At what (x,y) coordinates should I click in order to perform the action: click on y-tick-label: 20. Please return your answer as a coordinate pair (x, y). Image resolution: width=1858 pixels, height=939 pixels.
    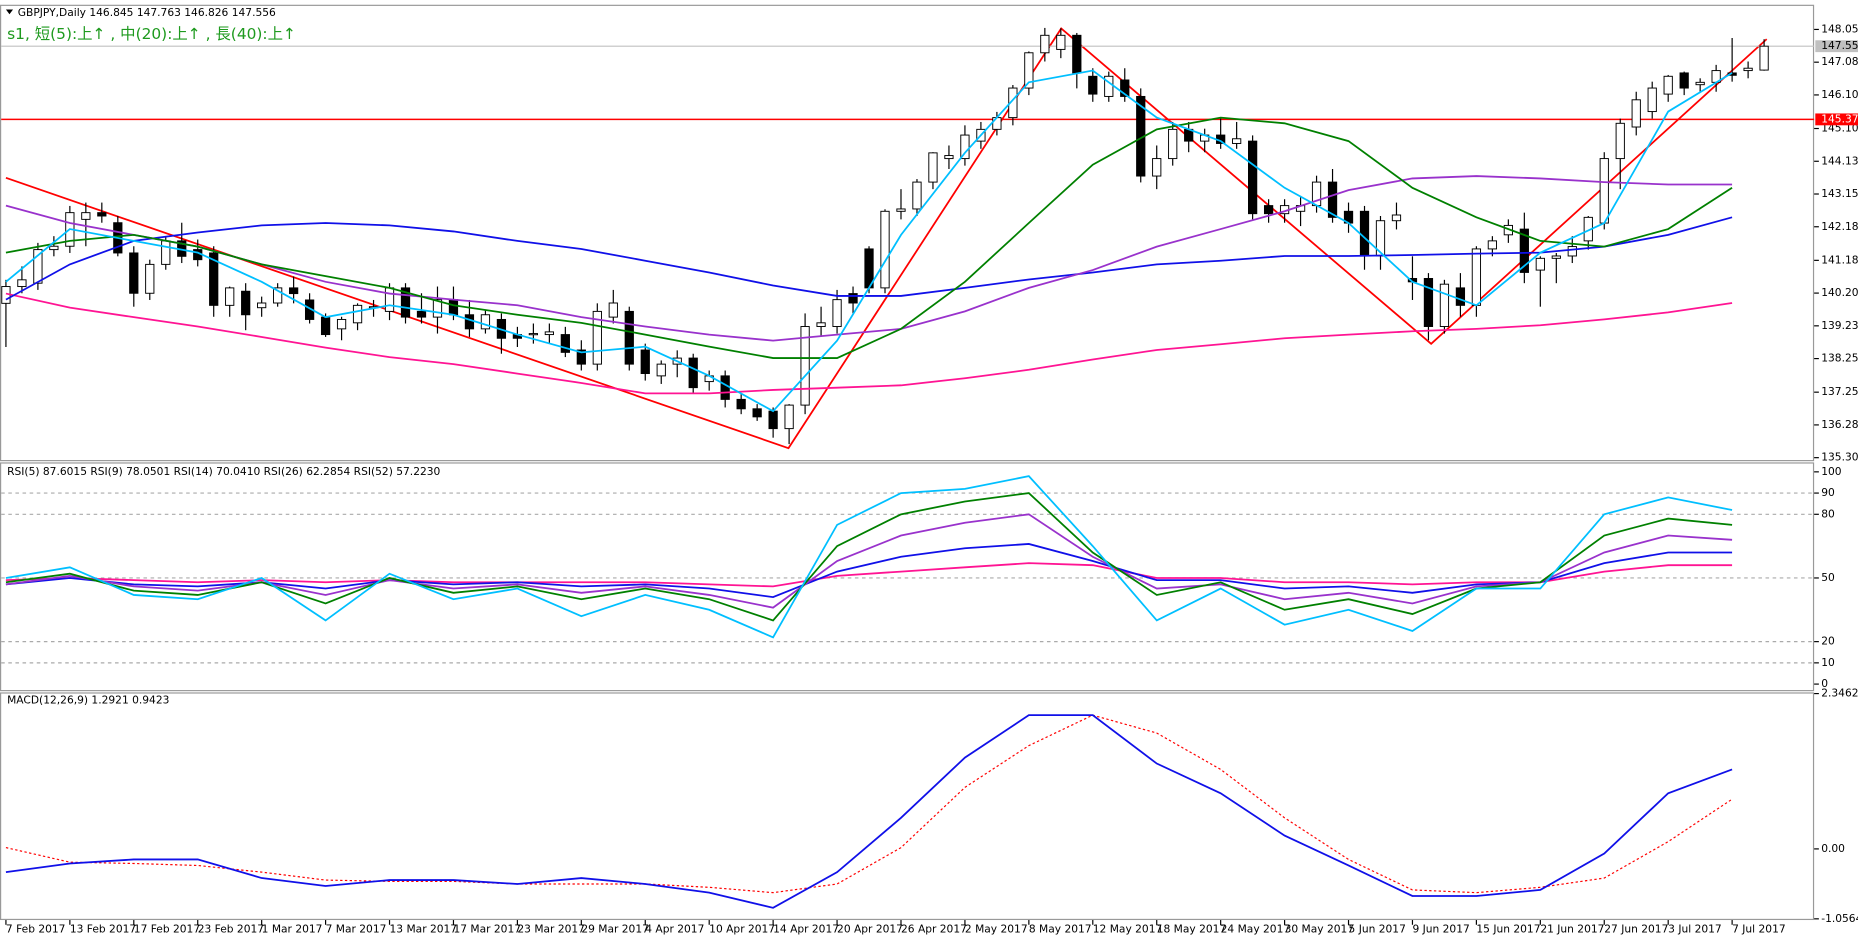
    Looking at the image, I should click on (1828, 641).